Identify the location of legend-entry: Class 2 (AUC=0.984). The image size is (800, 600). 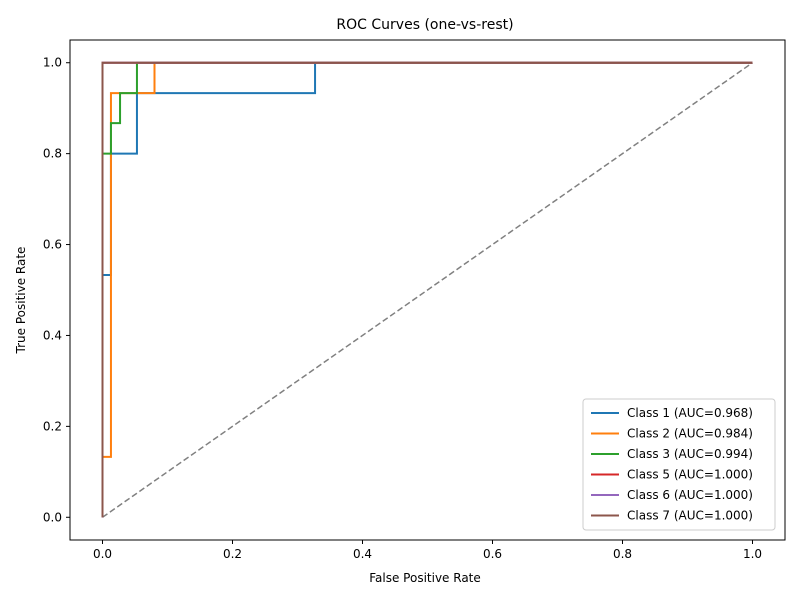
(690, 434).